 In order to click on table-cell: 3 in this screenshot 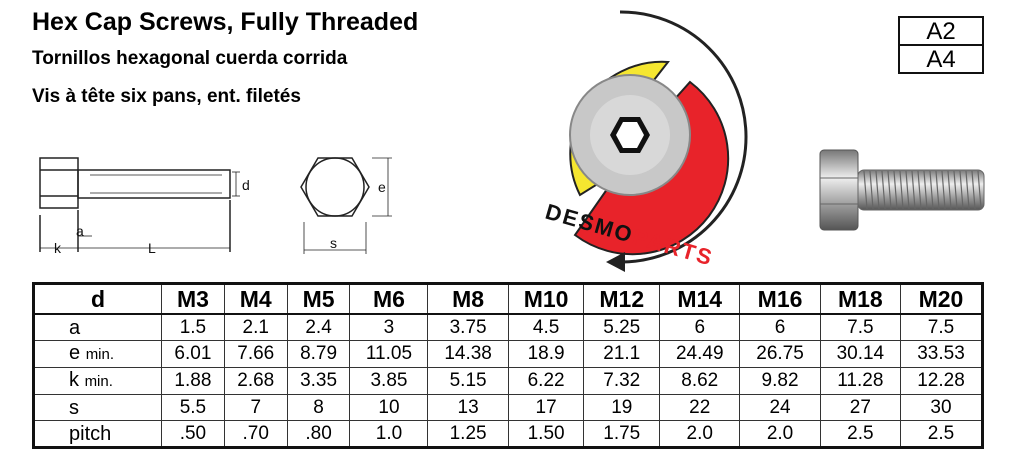, I will do `click(389, 327)`.